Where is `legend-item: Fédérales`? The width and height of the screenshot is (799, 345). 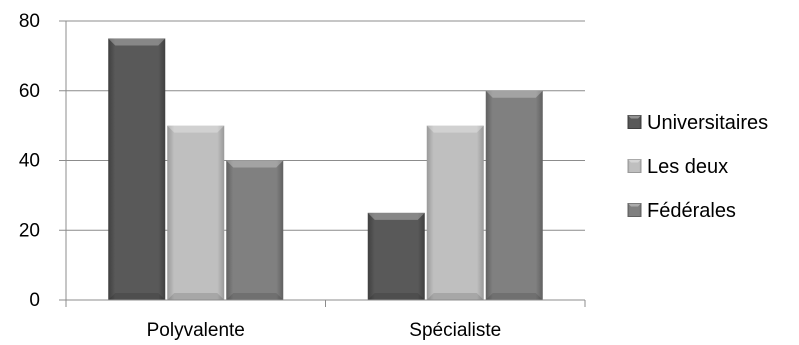 legend-item: Fédérales is located at coordinates (681, 211).